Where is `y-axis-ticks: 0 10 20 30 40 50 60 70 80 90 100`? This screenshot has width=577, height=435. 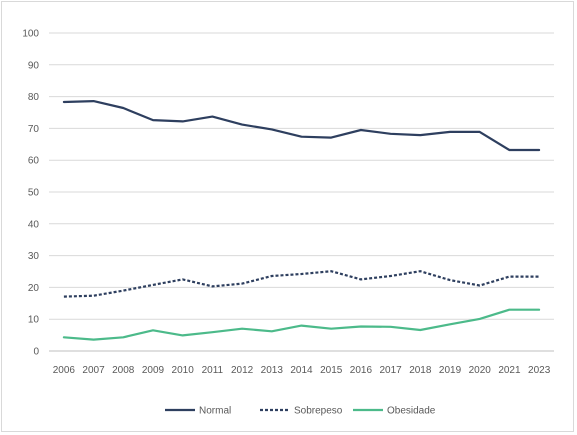 y-axis-ticks: 0 10 20 30 40 50 60 70 80 90 100 is located at coordinates (30, 193).